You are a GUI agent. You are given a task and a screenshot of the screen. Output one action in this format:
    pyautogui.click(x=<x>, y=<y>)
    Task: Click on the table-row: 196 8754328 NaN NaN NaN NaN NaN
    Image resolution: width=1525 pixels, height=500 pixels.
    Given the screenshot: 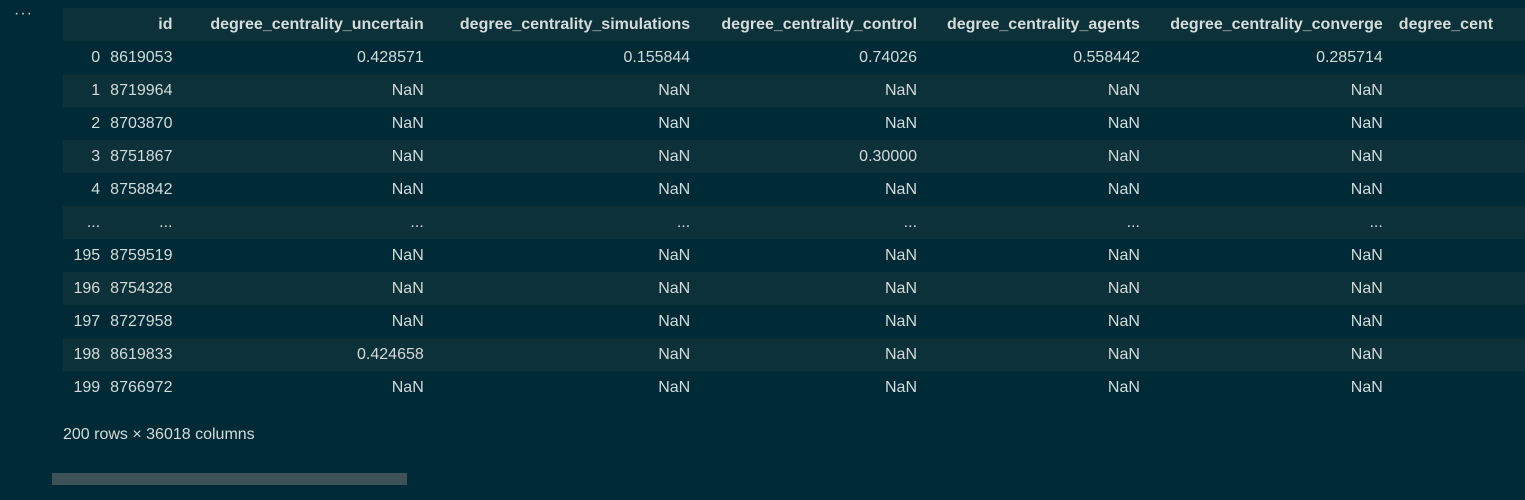 What is the action you would take?
    pyautogui.click(x=794, y=288)
    